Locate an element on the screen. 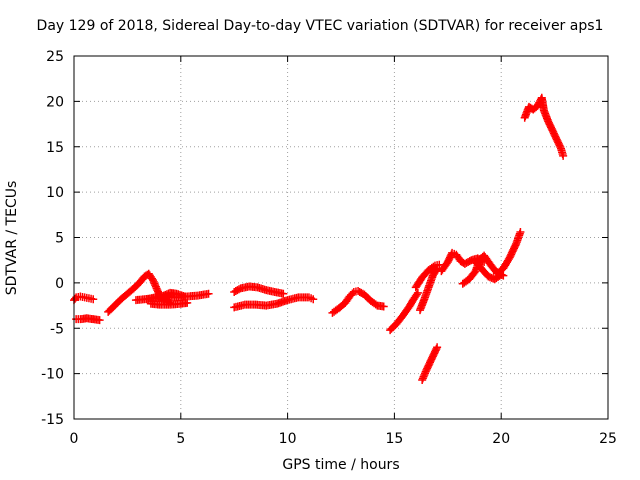  y-tick-label: 0 is located at coordinates (59, 284).